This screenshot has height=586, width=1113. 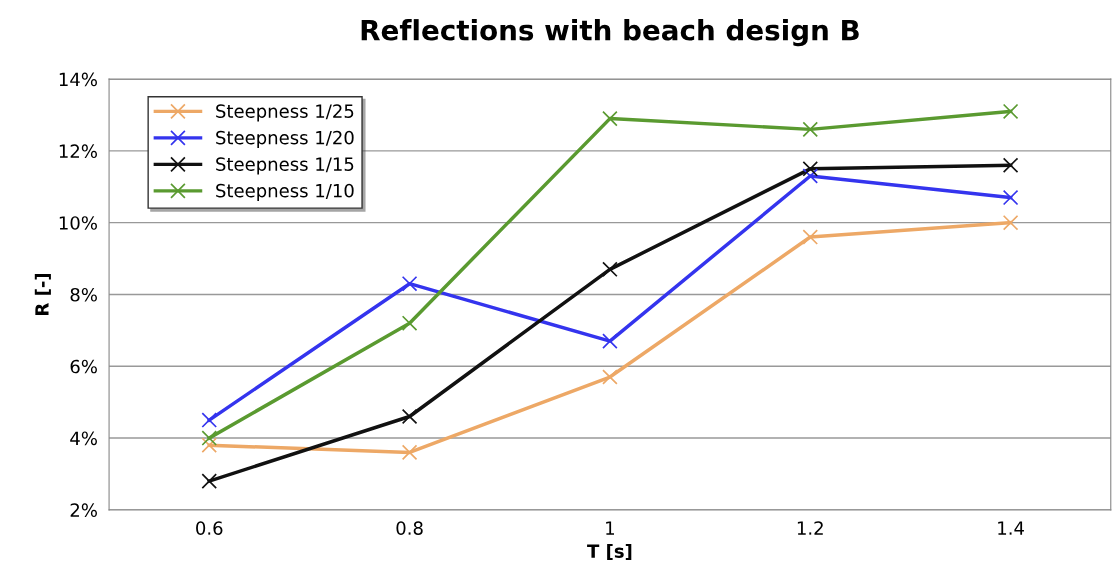 I want to click on y-tick-label: 2%, so click(x=83, y=510).